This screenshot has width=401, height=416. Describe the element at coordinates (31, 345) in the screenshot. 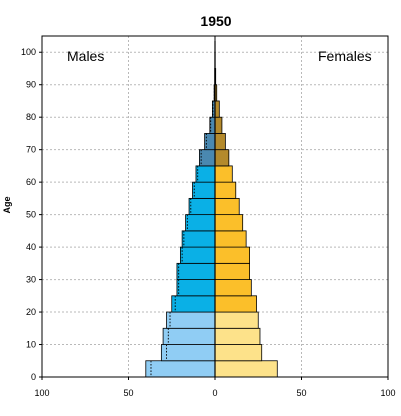

I see `y-tick-label: 10` at that location.